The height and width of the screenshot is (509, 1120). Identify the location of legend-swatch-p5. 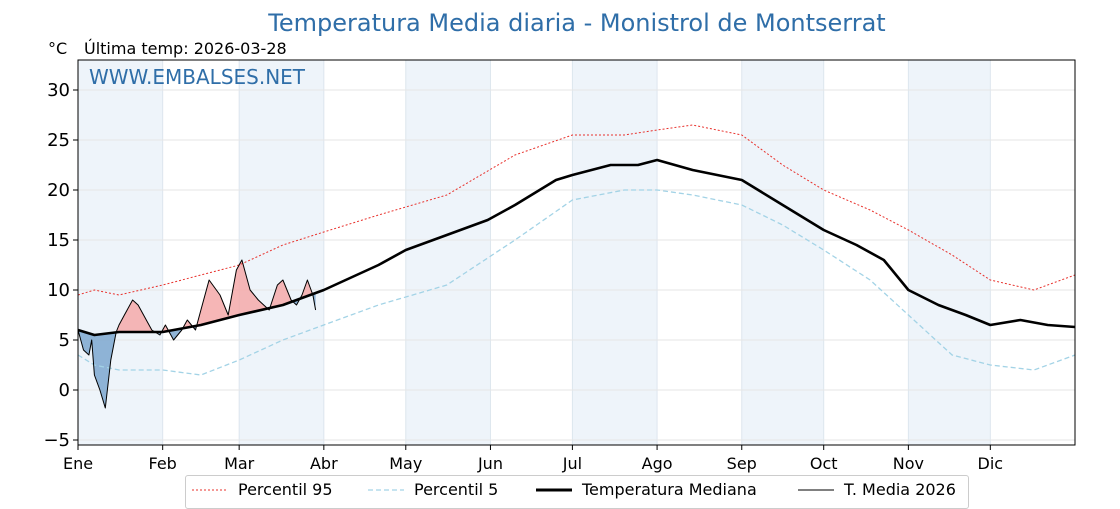
(386, 490).